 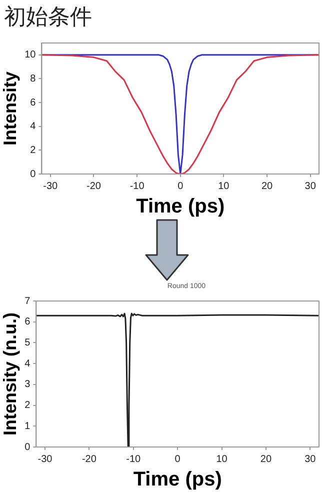 I want to click on y-tick-label: 7, so click(x=27, y=301).